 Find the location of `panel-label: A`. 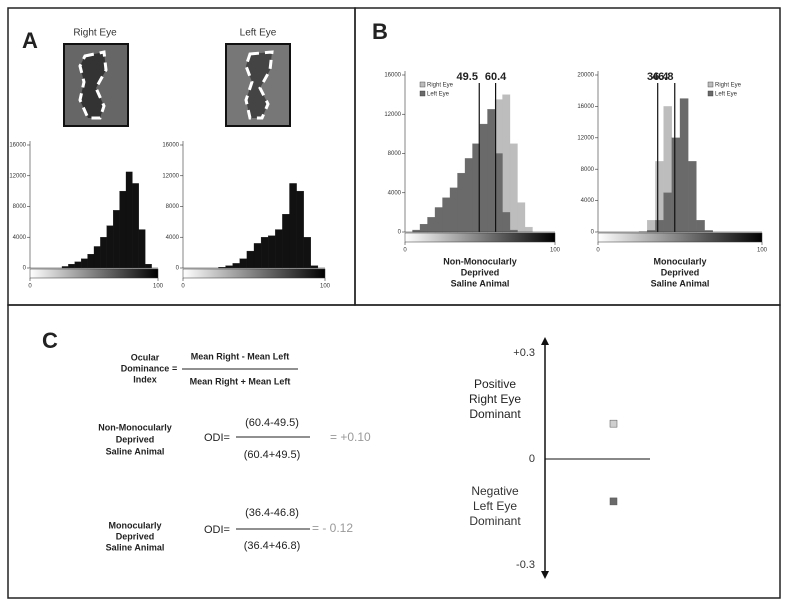

panel-label: A is located at coordinates (30, 40).